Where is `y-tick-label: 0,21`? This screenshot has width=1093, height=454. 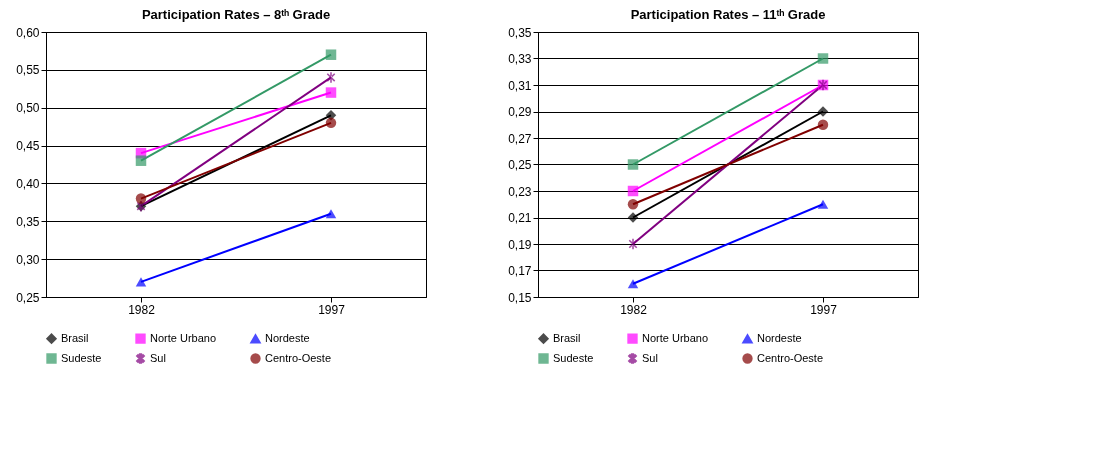
y-tick-label: 0,21 is located at coordinates (520, 218).